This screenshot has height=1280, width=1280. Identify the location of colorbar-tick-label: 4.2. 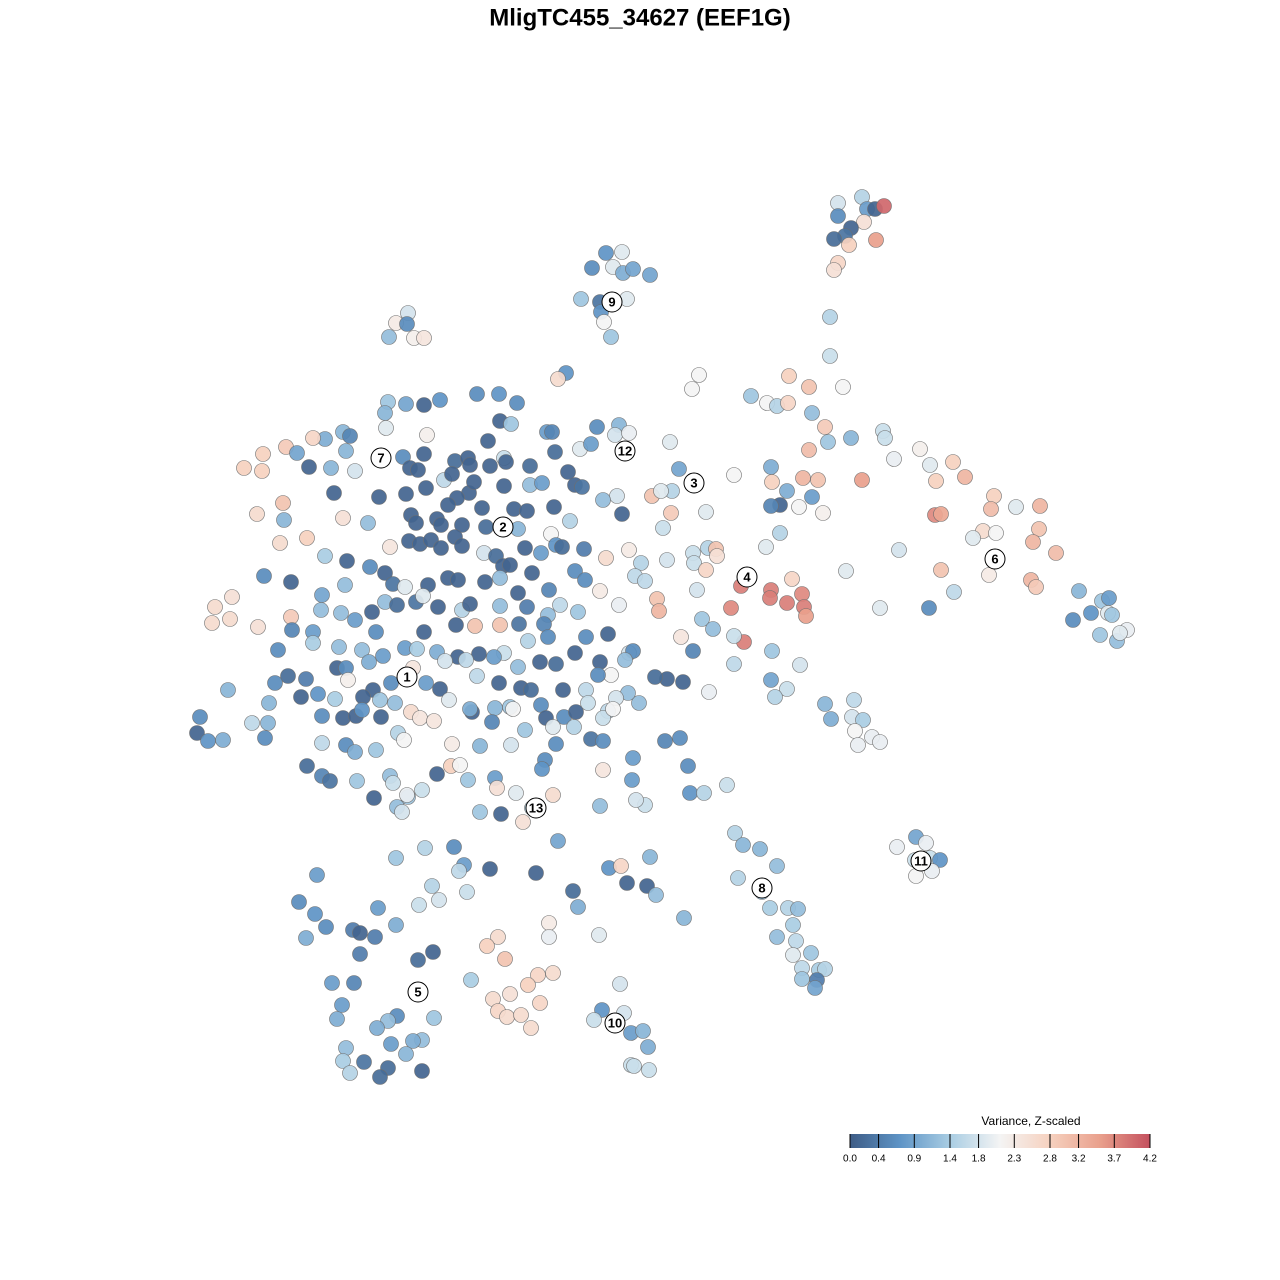
(1150, 1159).